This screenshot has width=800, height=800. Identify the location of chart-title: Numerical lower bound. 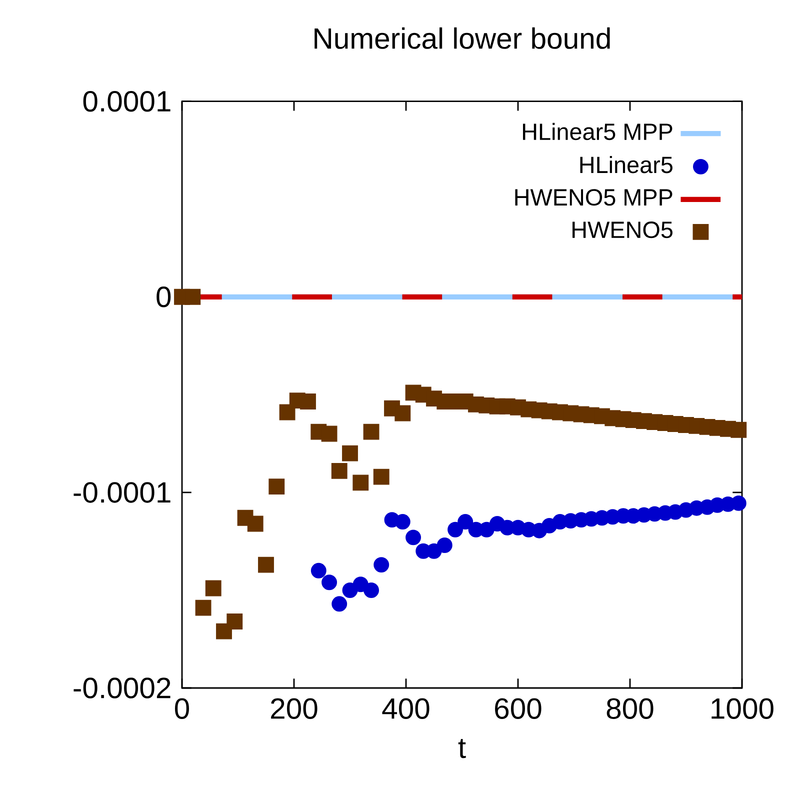
(462, 38).